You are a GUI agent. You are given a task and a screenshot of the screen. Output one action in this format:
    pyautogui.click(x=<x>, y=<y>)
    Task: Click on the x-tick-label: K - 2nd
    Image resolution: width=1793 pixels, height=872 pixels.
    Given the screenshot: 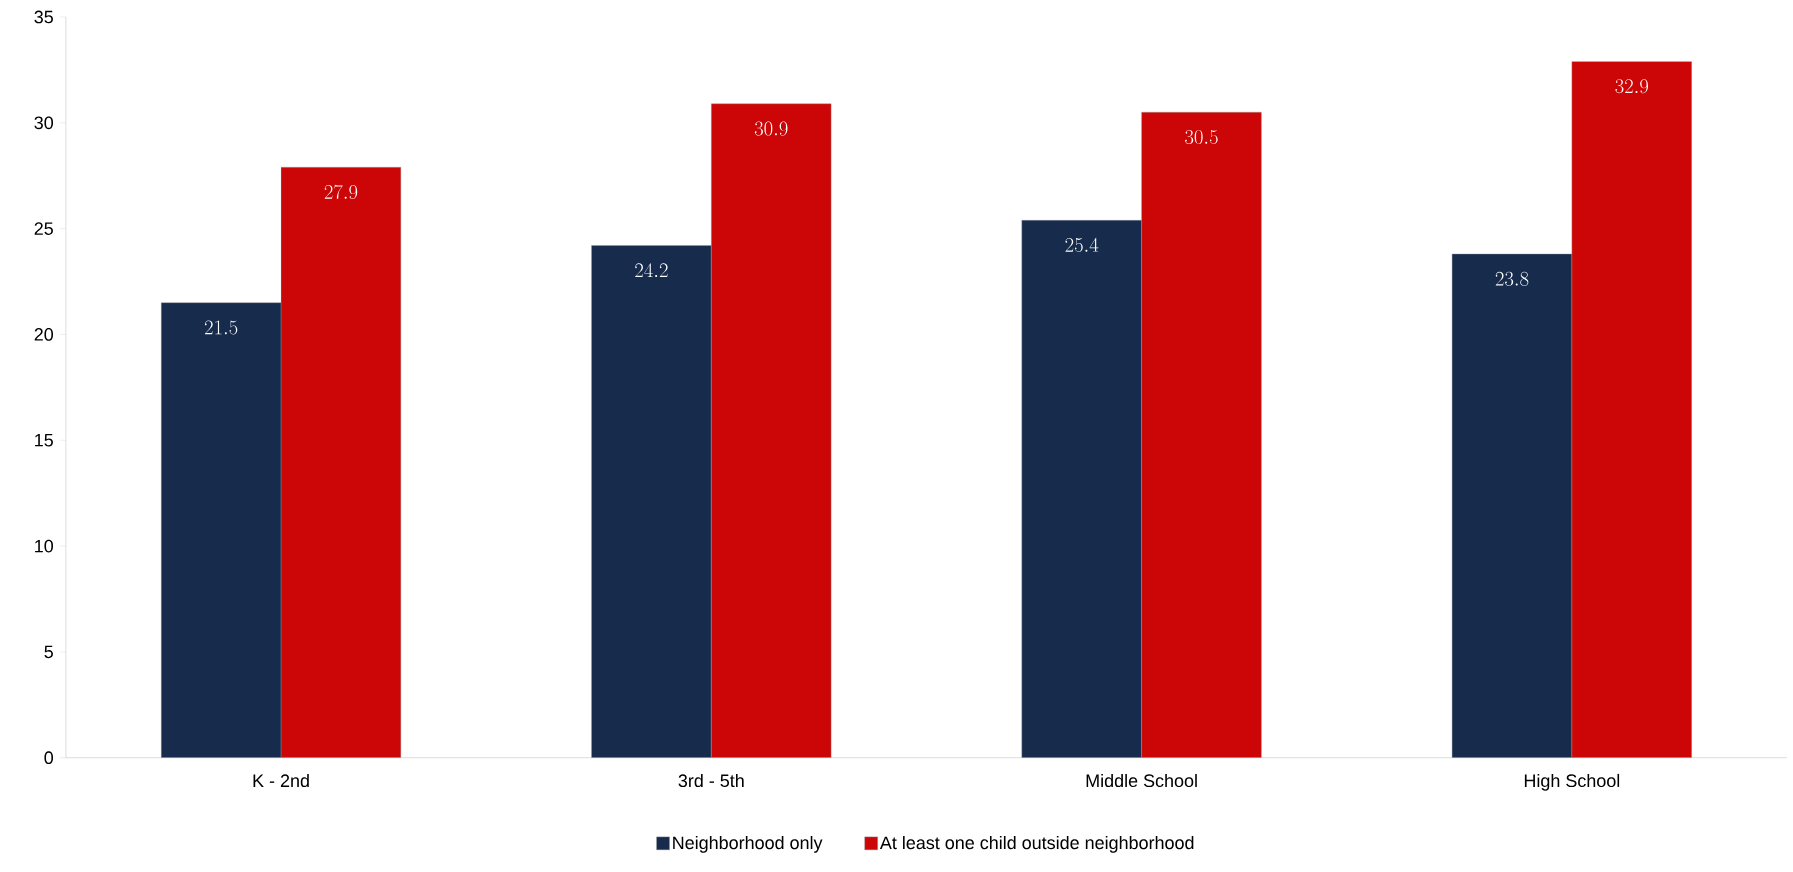 What is the action you would take?
    pyautogui.click(x=281, y=781)
    